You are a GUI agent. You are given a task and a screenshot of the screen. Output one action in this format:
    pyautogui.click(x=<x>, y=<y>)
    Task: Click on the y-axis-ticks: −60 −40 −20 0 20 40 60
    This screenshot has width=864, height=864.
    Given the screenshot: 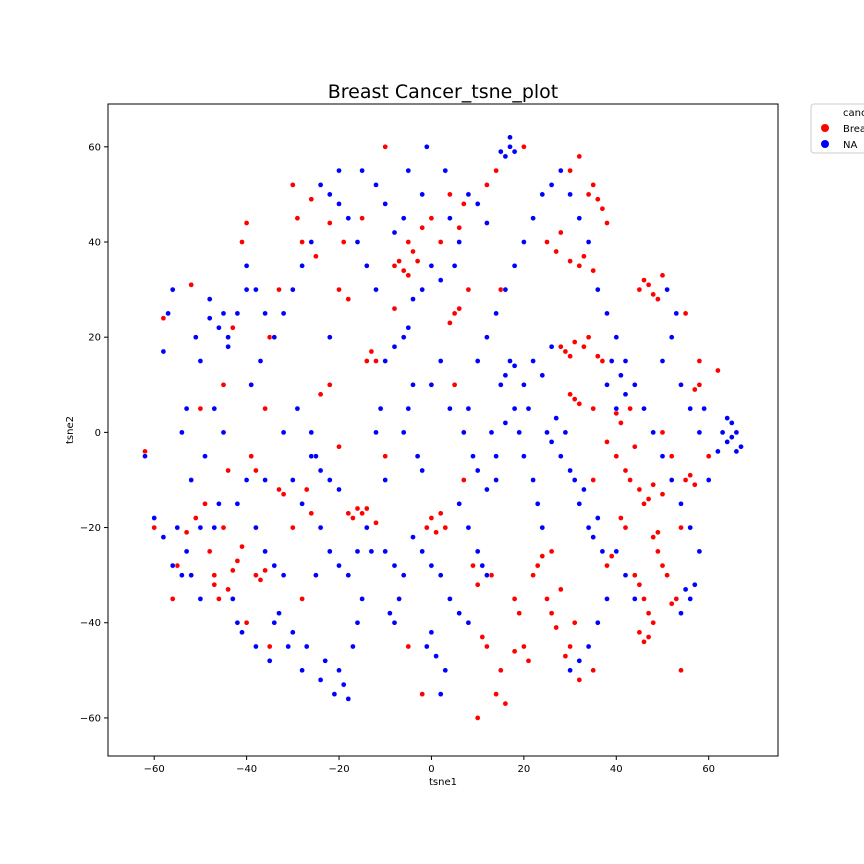 What is the action you would take?
    pyautogui.click(x=94, y=433)
    